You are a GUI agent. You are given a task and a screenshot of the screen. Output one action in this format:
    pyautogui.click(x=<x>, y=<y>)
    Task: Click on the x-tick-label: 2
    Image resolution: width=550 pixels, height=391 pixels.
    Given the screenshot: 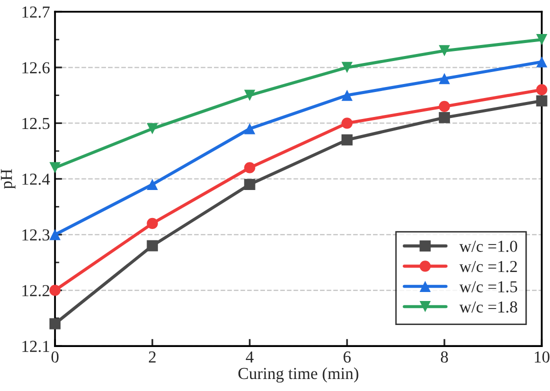 What is the action you would take?
    pyautogui.click(x=152, y=356)
    